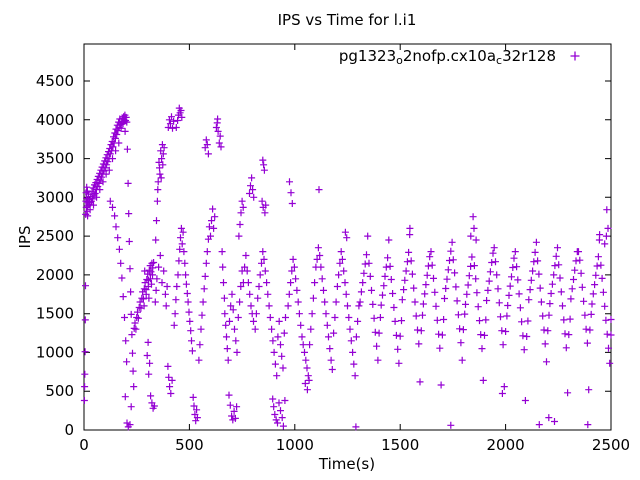 The image size is (640, 480). Describe the element at coordinates (55, 159) in the screenshot. I see `y-tick-label: 3500` at that location.